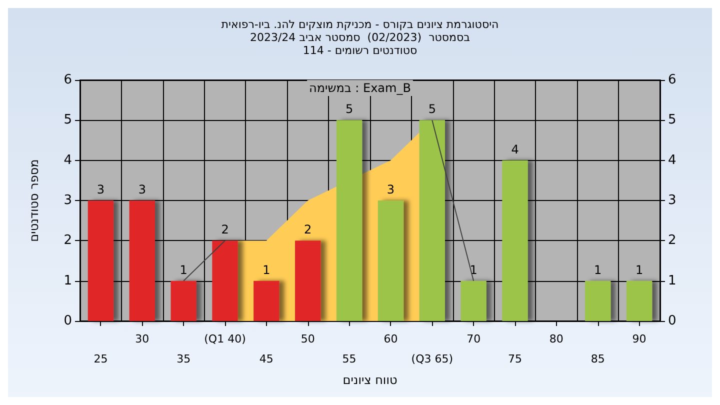 This screenshot has height=405, width=720. I want to click on x-tick-label: (Q1 40), so click(225, 339).